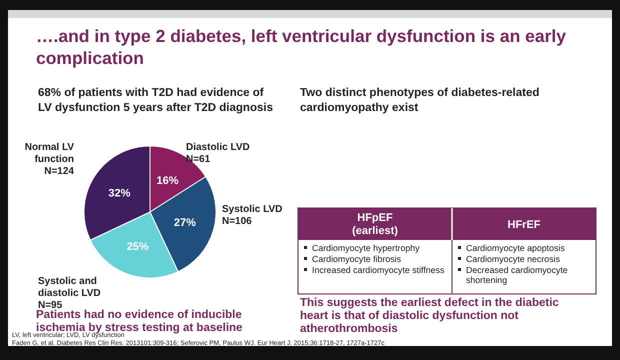 The height and width of the screenshot is (360, 620). What do you see at coordinates (375, 224) in the screenshot?
I see `text: HFpEF (earliest)` at bounding box center [375, 224].